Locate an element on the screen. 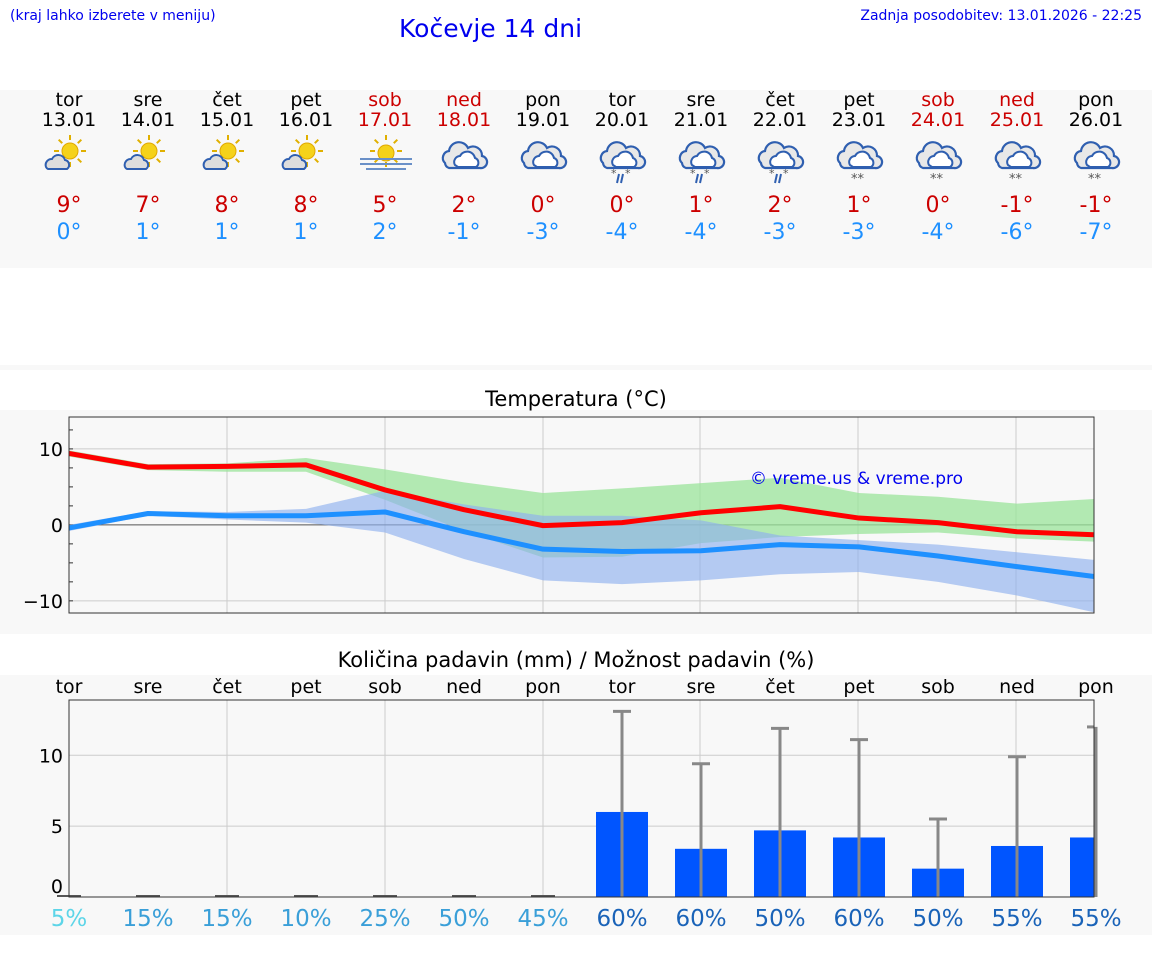 The width and height of the screenshot is (1152, 975). temp-range-band-max-range is located at coordinates (581, 504).